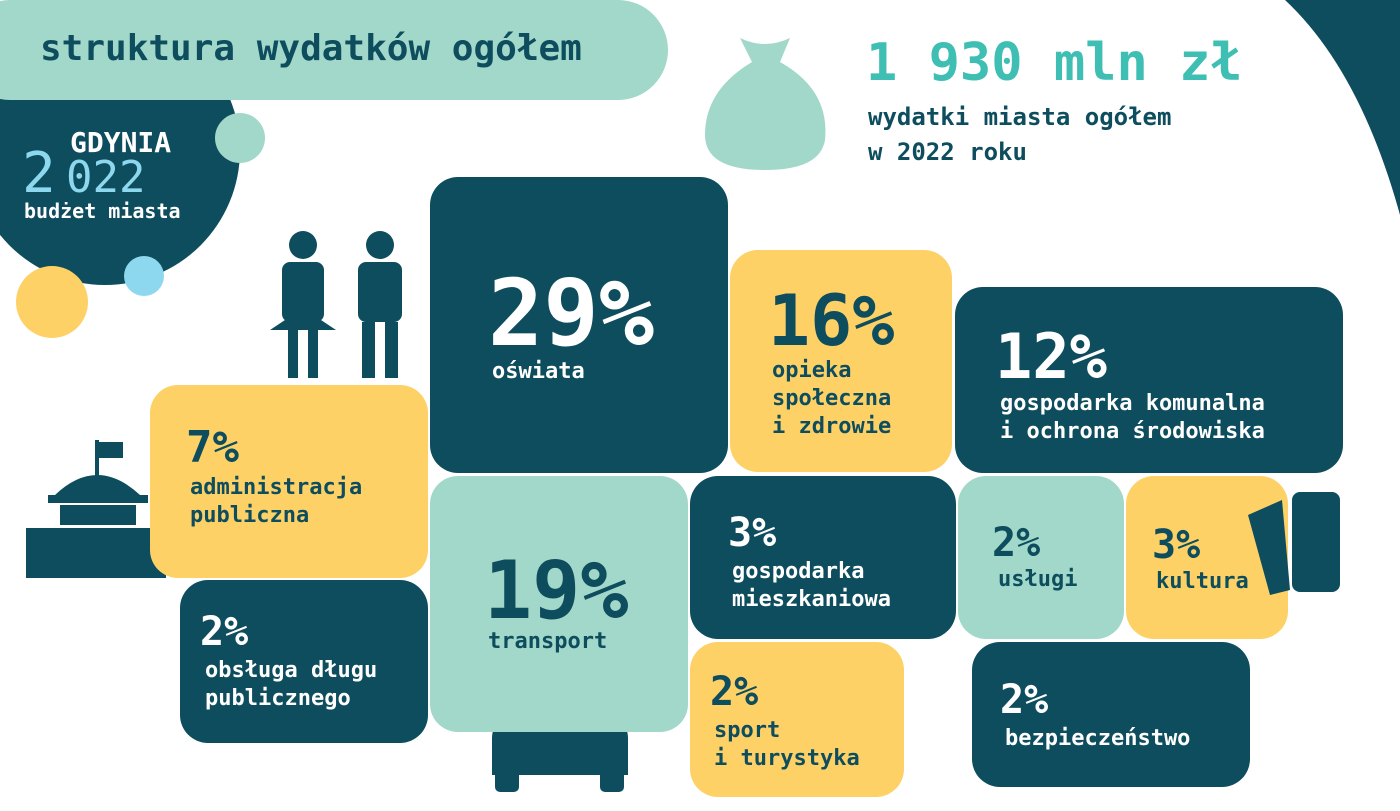 This screenshot has height=811, width=1400. I want to click on tile-label: obsługa długu, so click(291, 670).